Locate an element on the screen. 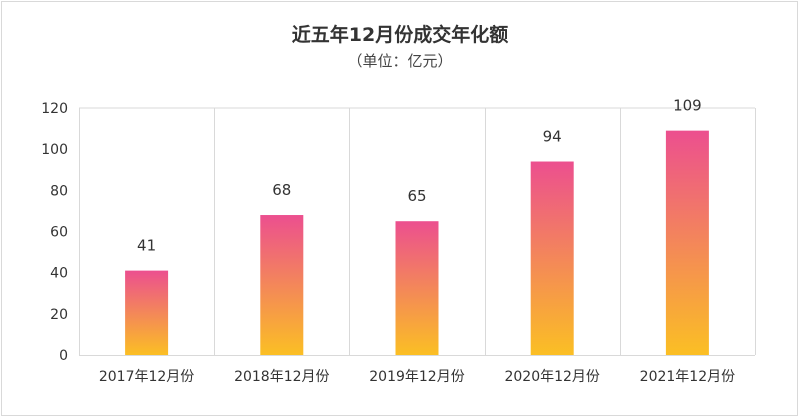  y-tick-label: 20 is located at coordinates (59, 315).